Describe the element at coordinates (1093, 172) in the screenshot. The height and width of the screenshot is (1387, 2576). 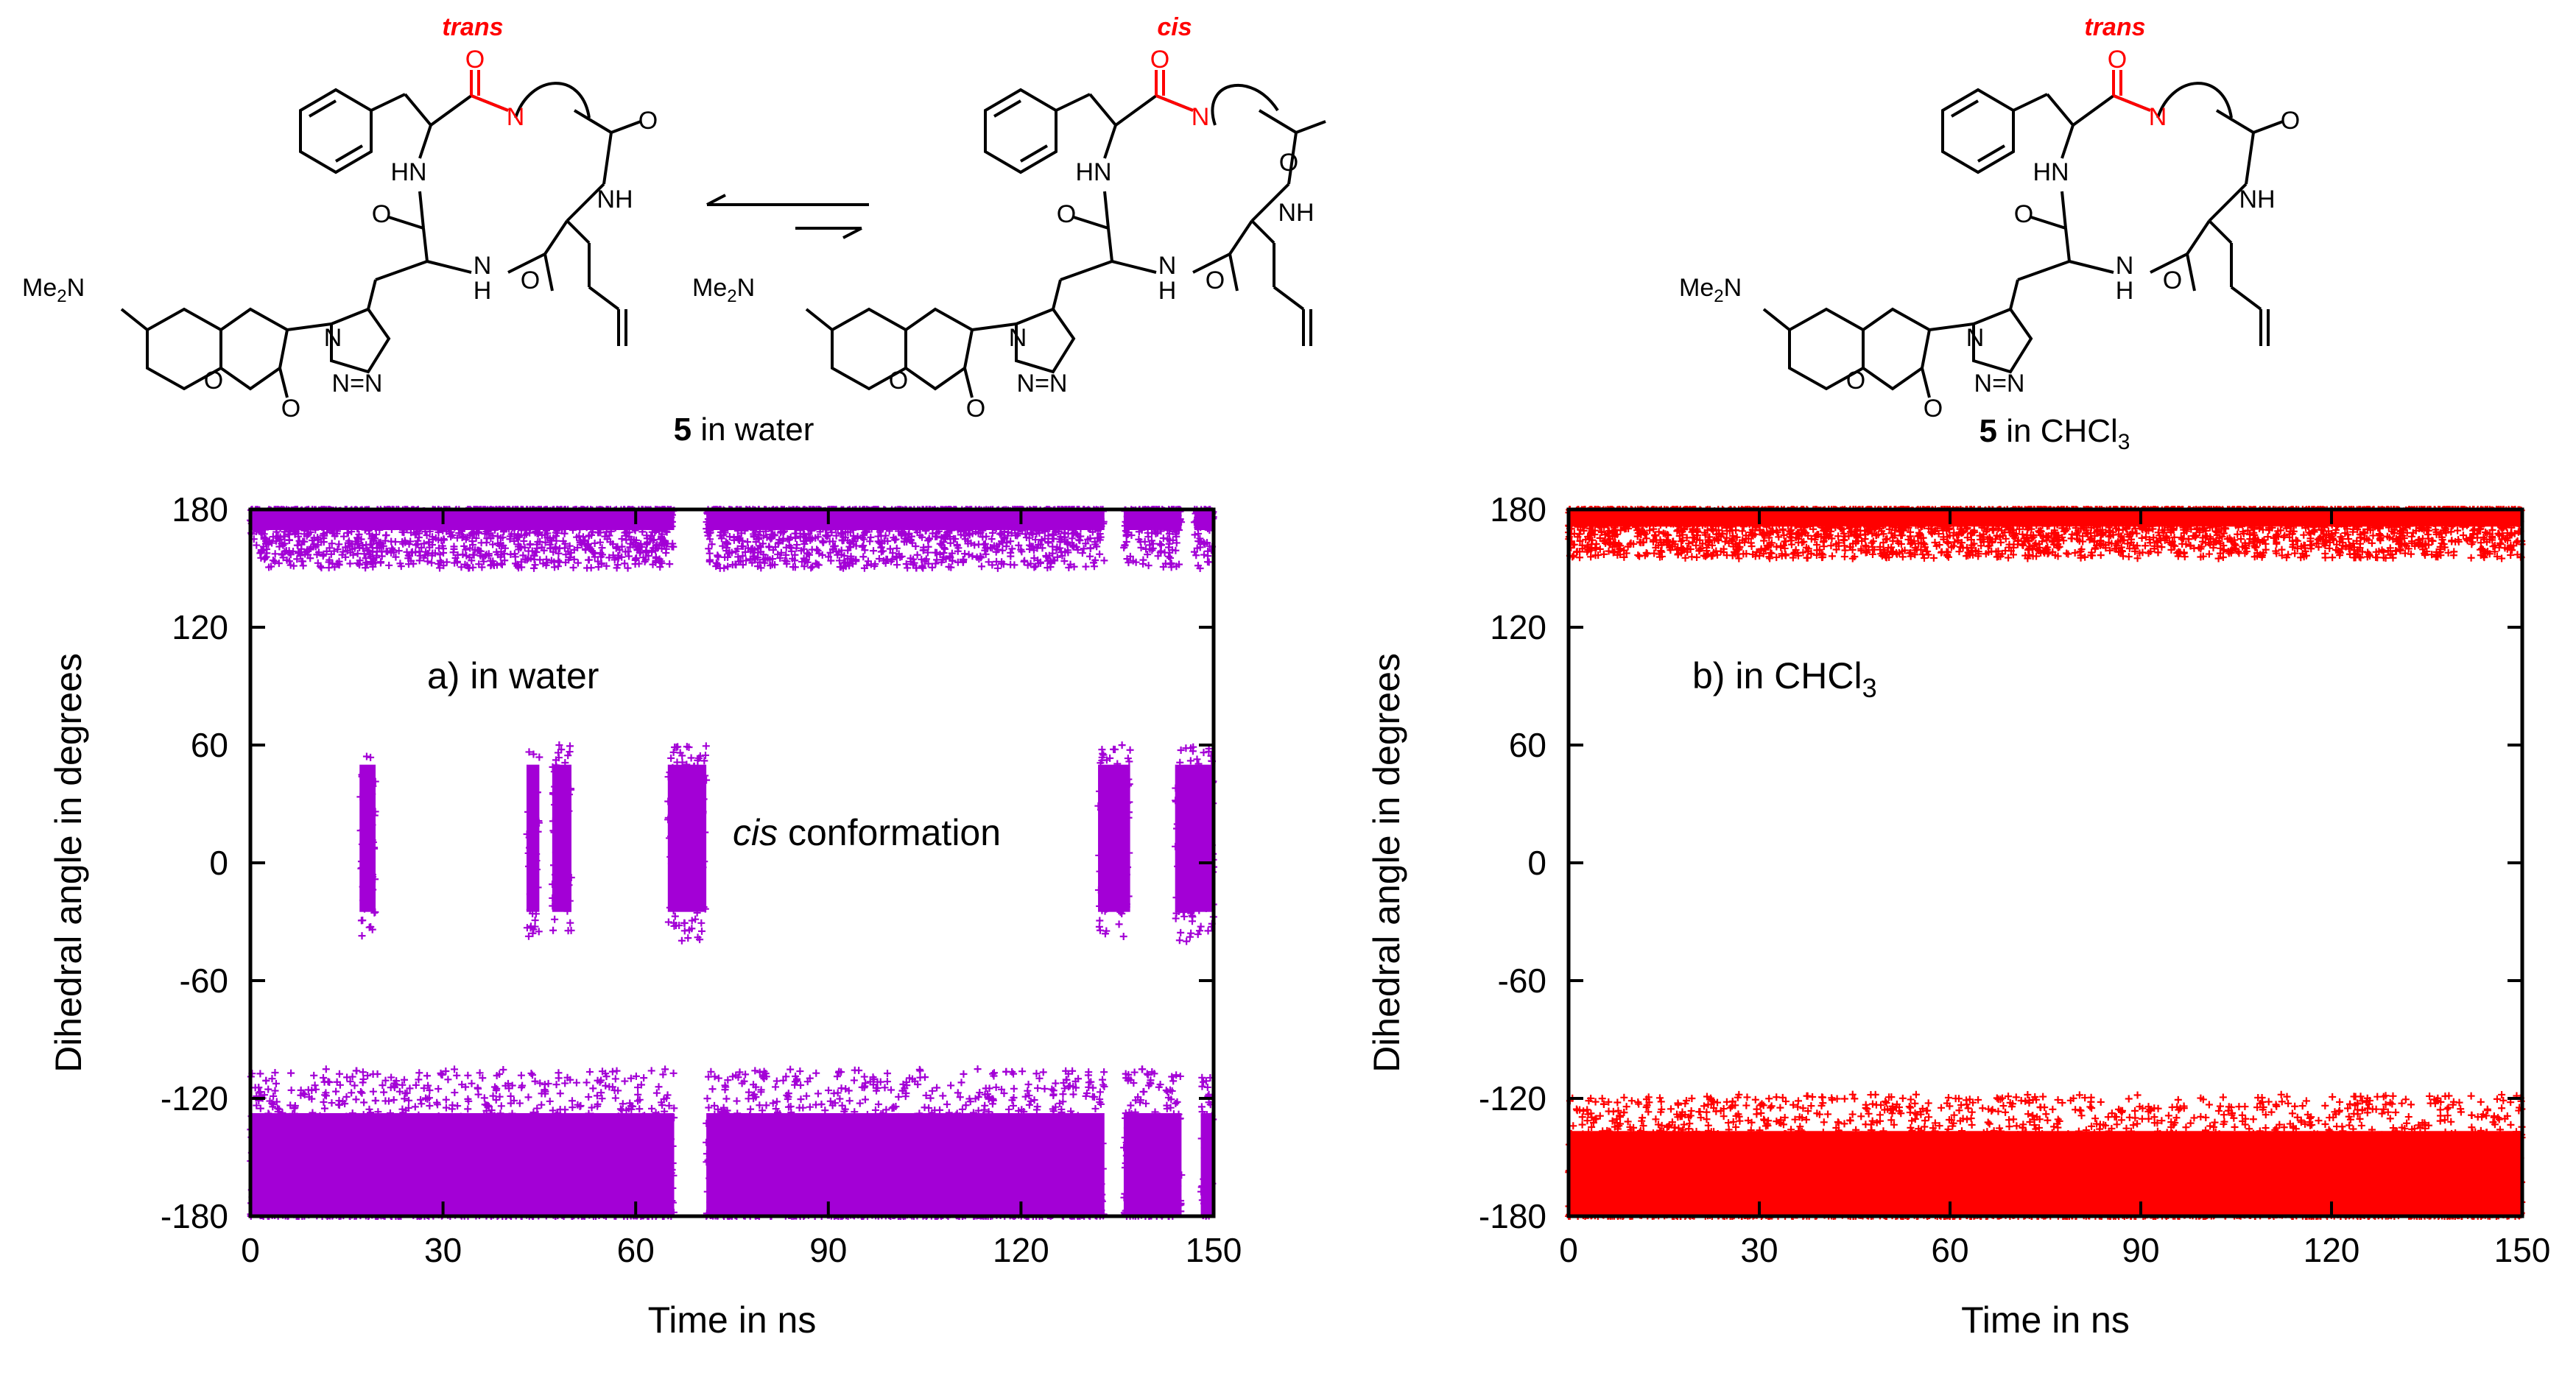
I see `atom-hn: HN` at that location.